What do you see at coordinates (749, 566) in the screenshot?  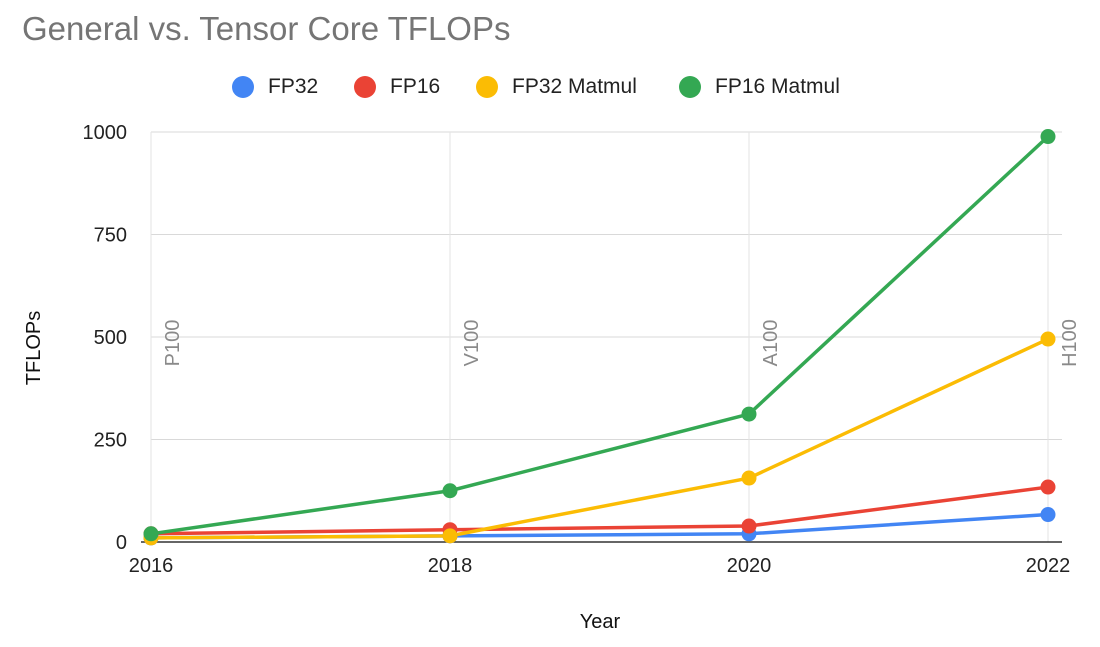 I see `x-tick-label: 2020` at bounding box center [749, 566].